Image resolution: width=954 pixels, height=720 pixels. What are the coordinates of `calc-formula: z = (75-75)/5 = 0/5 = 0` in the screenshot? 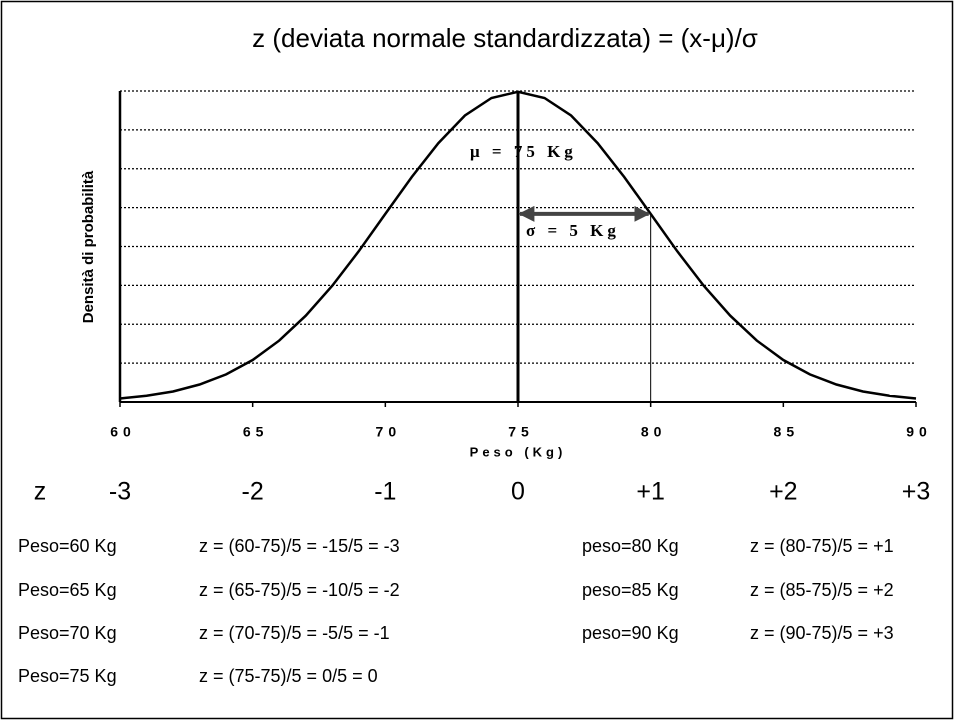 It's located at (288, 676).